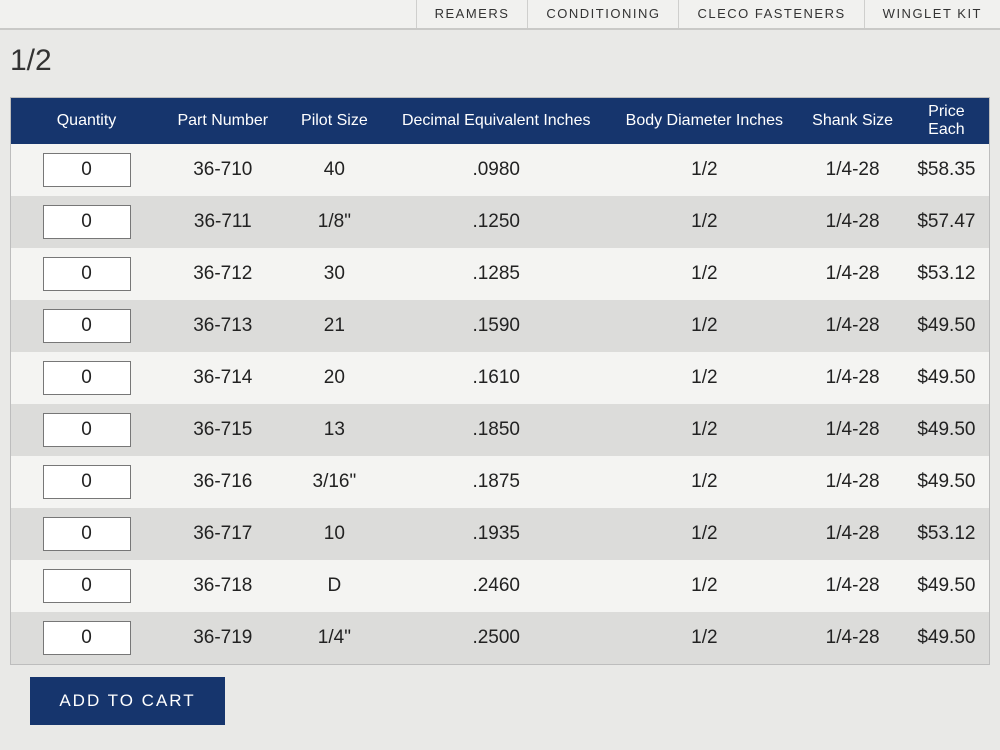  What do you see at coordinates (334, 326) in the screenshot?
I see `table-cell: 21` at bounding box center [334, 326].